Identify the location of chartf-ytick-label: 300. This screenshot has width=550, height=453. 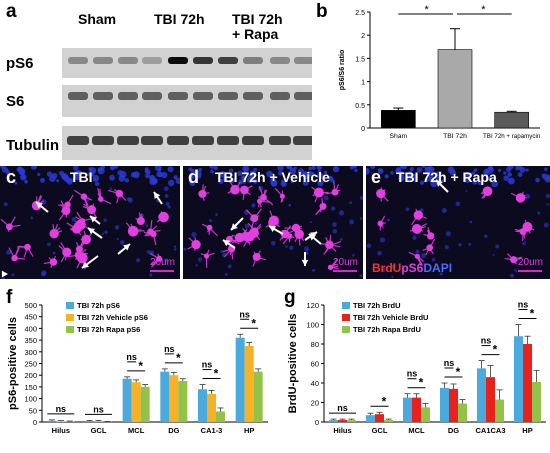
(30, 352).